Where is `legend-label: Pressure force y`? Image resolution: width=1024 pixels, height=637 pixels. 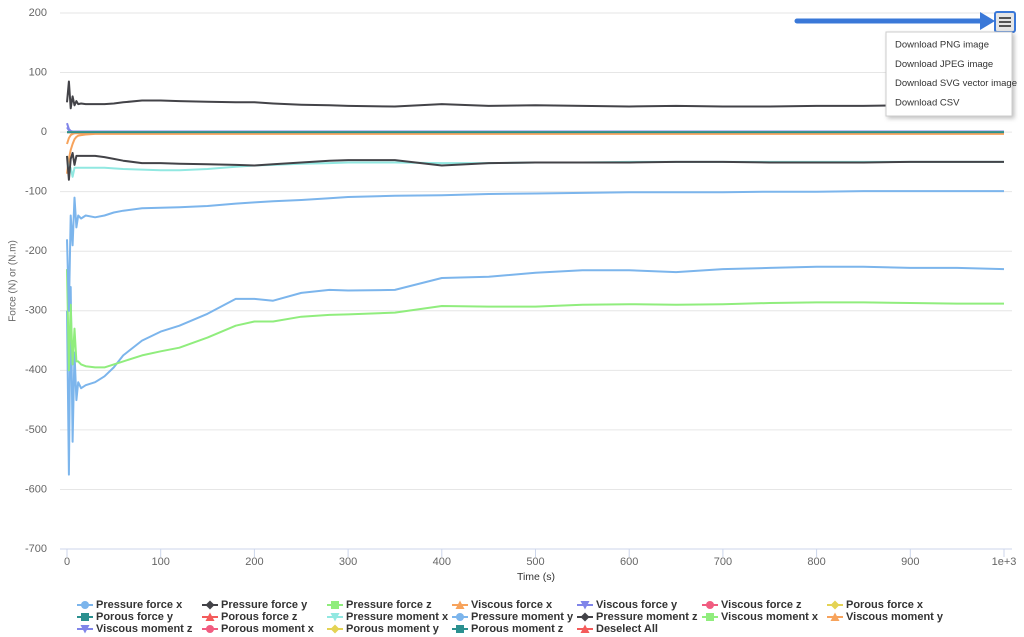
legend-label: Pressure force y is located at coordinates (264, 605).